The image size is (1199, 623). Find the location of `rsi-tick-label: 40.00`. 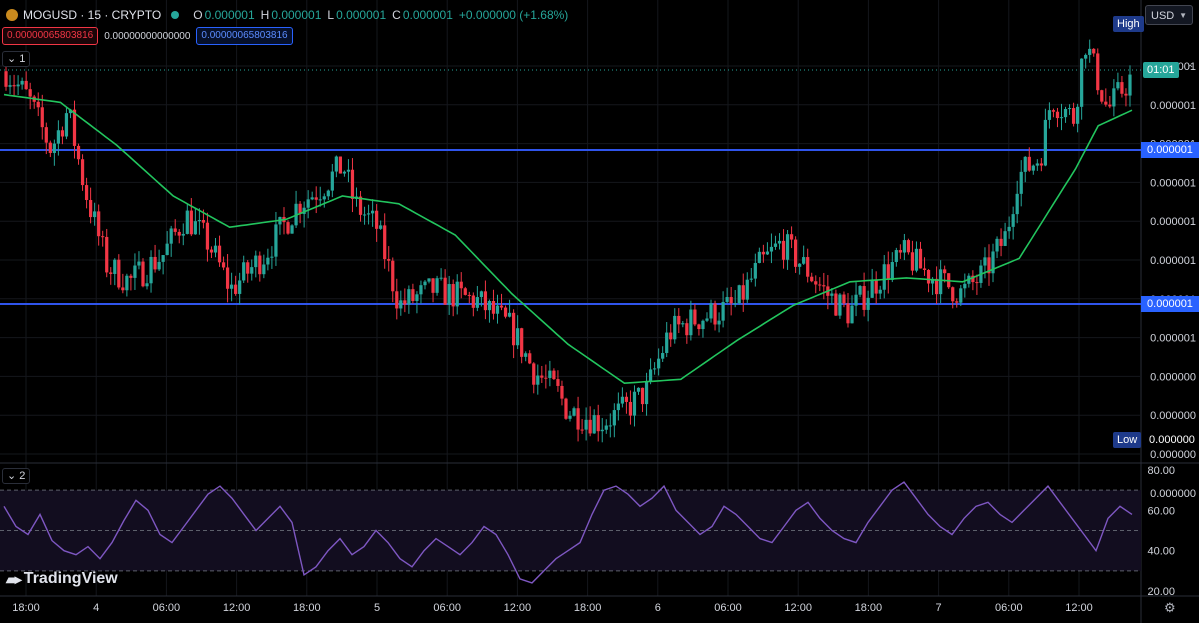

rsi-tick-label: 40.00 is located at coordinates (1161, 552).